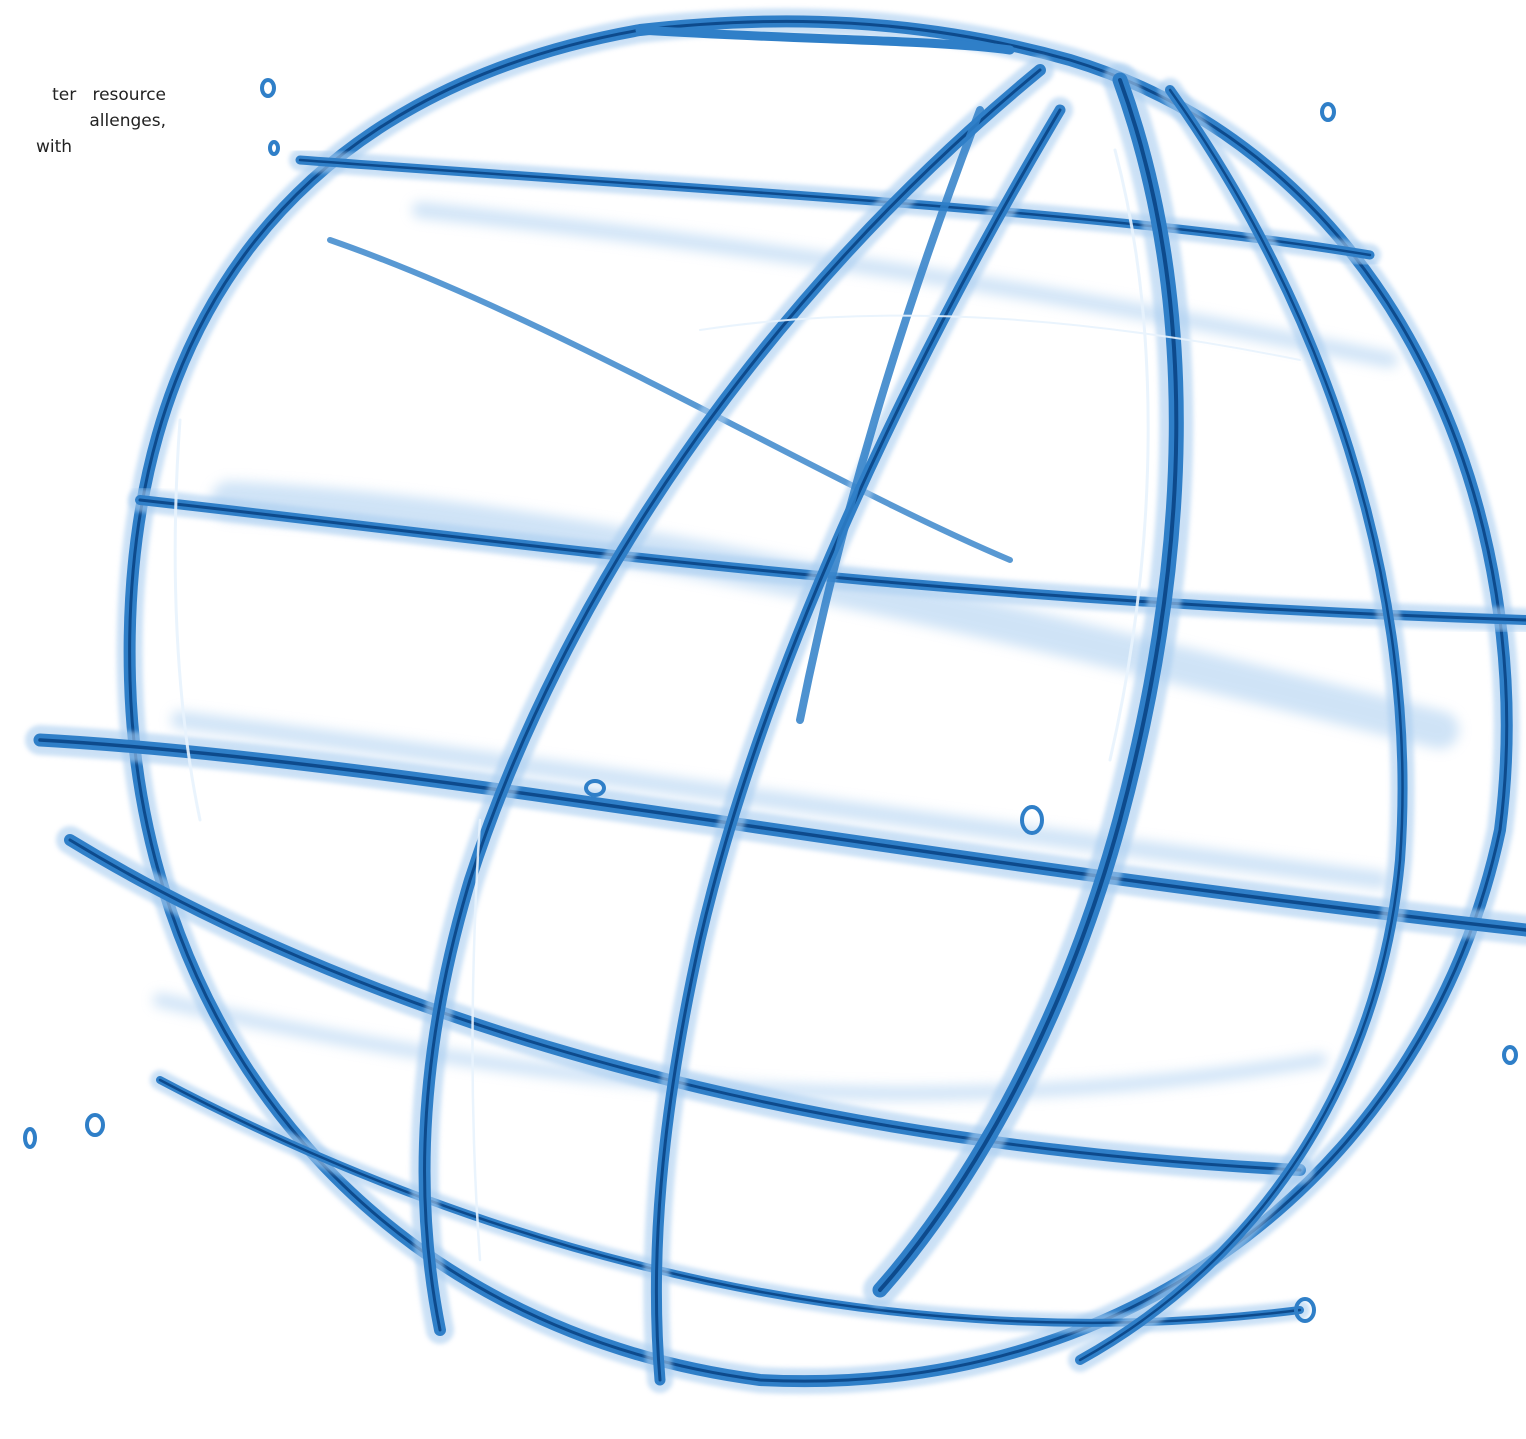 The image size is (1526, 1439). Describe the element at coordinates (83, 121) in the screenshot. I see `cropped-paragraph-fragment: ter resource allenges, with` at that location.